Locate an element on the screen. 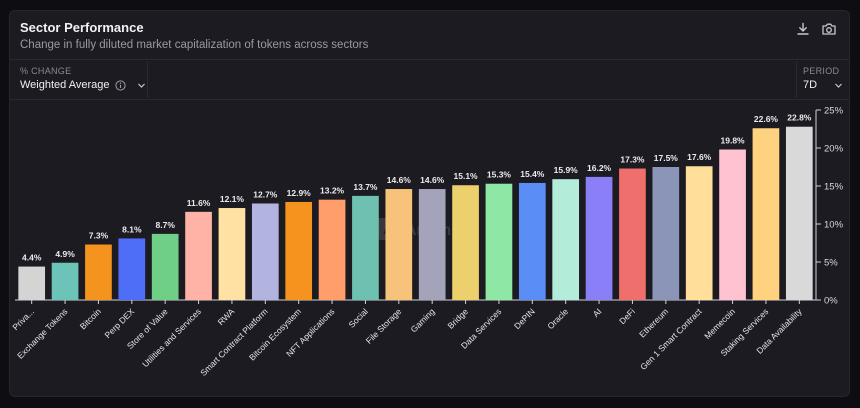 This screenshot has height=408, width=860. y-tick-label: 5% is located at coordinates (831, 263).